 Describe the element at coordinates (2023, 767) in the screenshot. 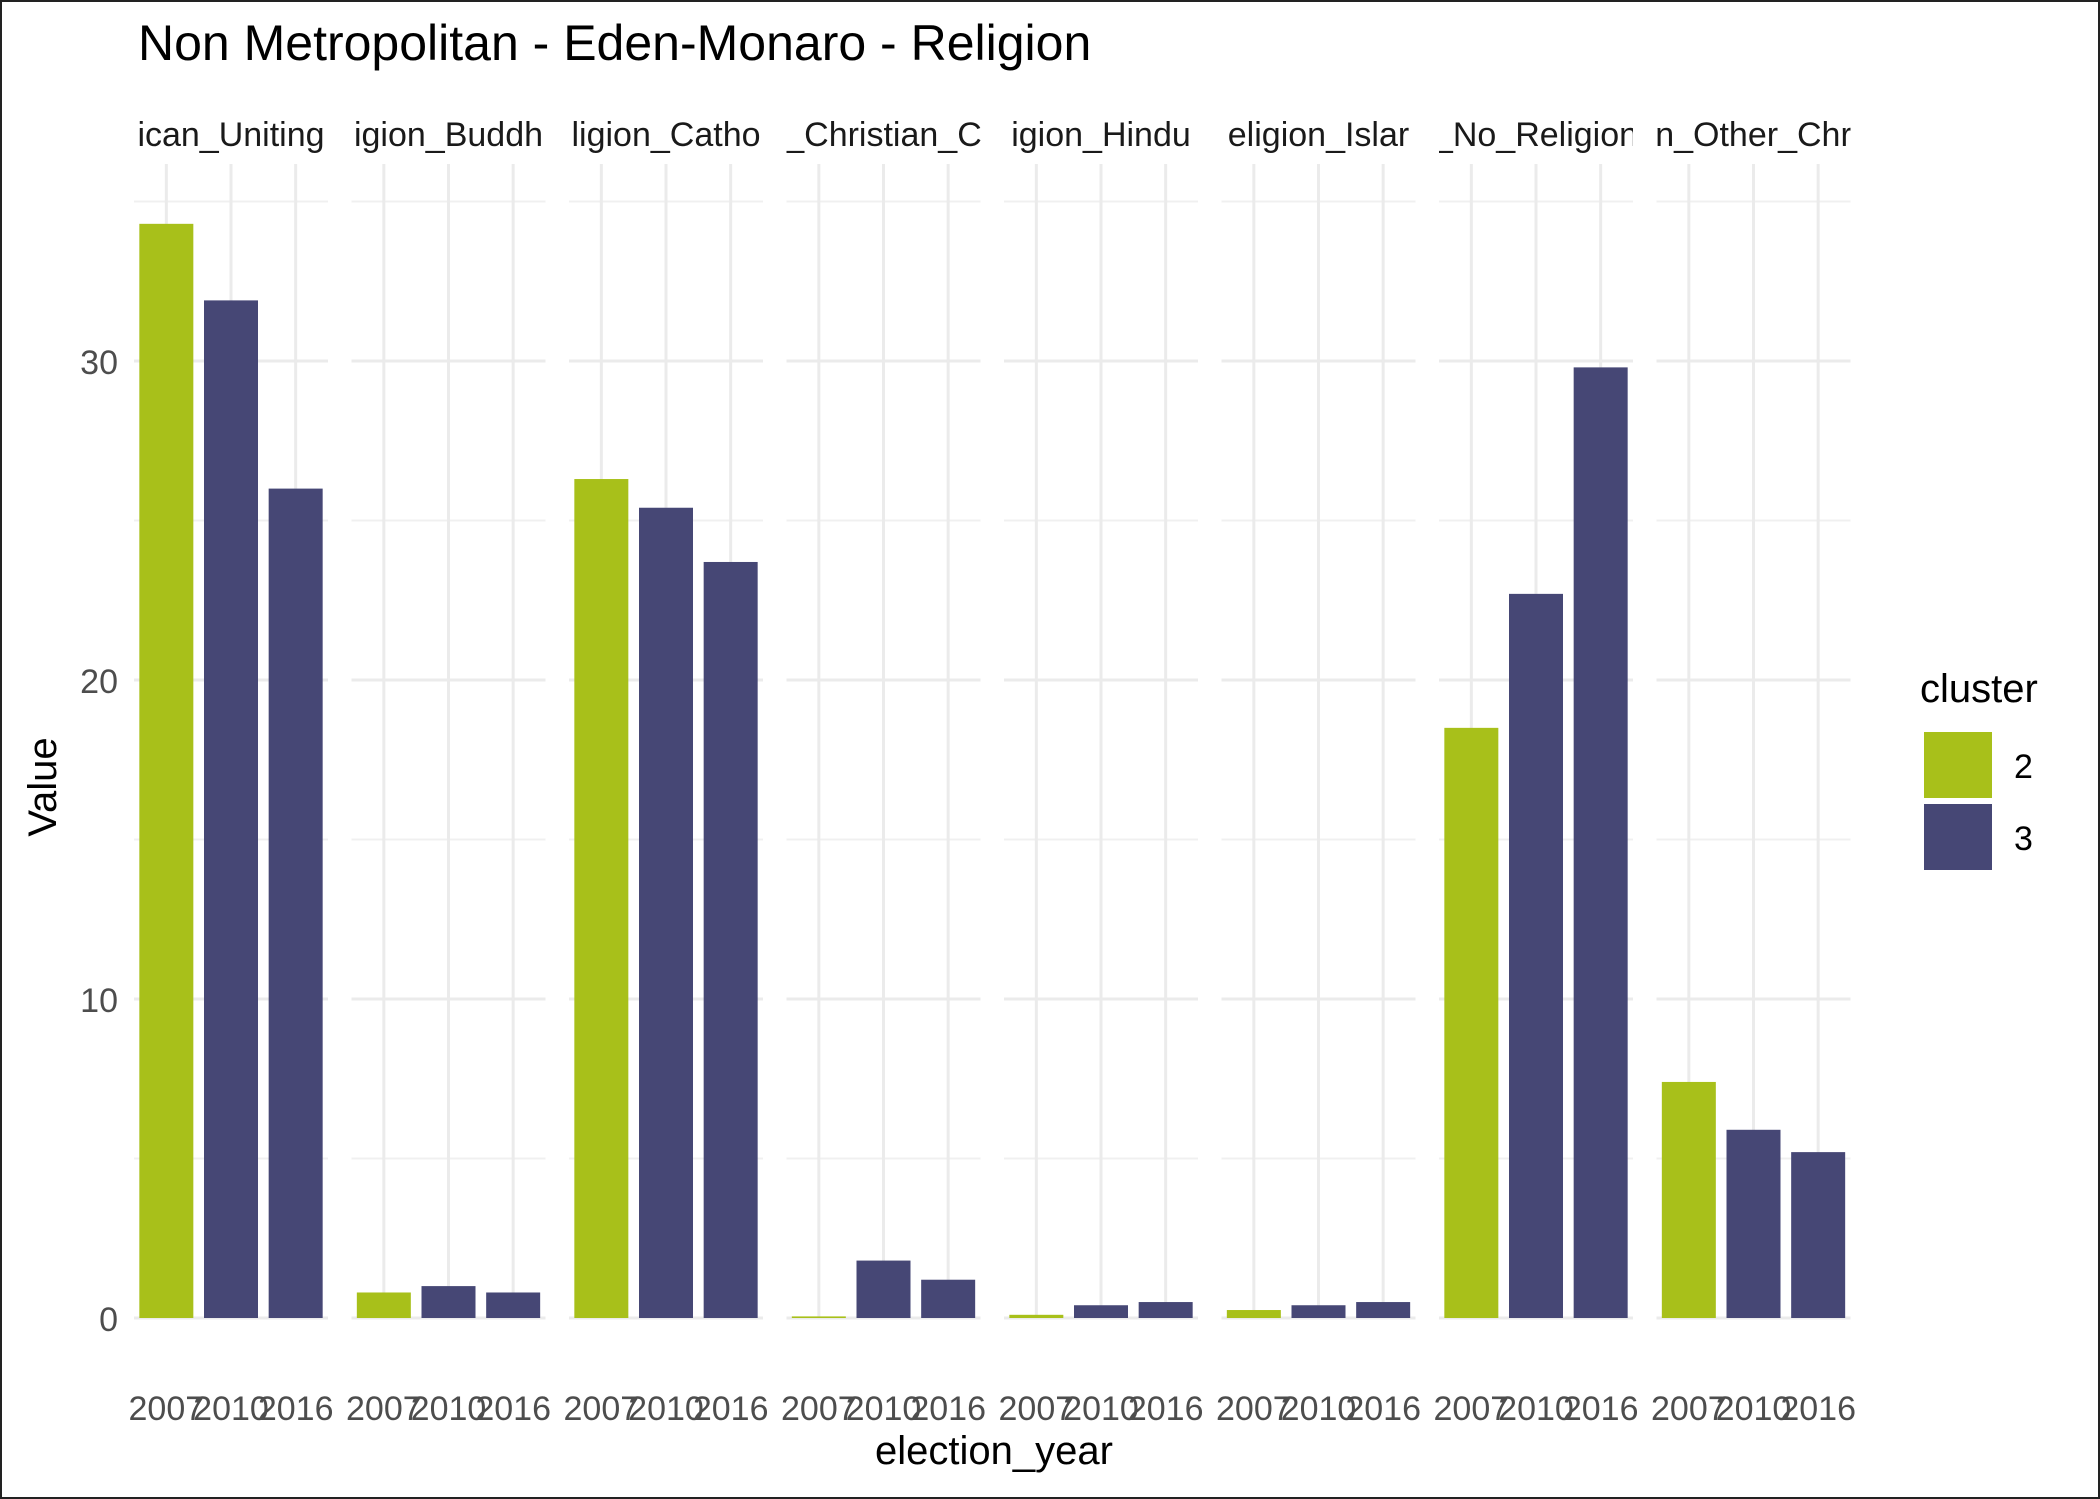

I see `legend-label: 2` at that location.